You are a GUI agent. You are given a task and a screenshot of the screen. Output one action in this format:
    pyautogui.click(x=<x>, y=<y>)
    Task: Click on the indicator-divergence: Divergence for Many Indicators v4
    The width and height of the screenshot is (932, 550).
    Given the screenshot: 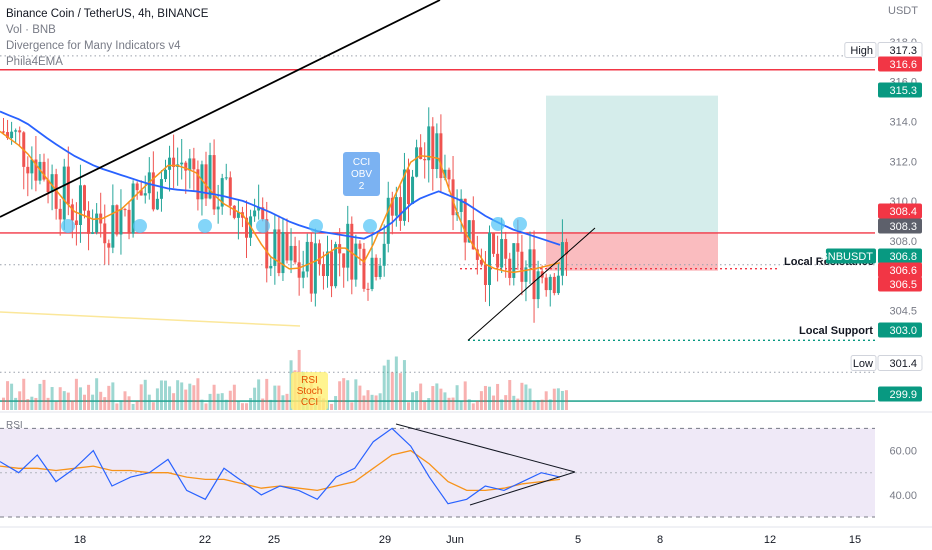 What is the action you would take?
    pyautogui.click(x=93, y=46)
    